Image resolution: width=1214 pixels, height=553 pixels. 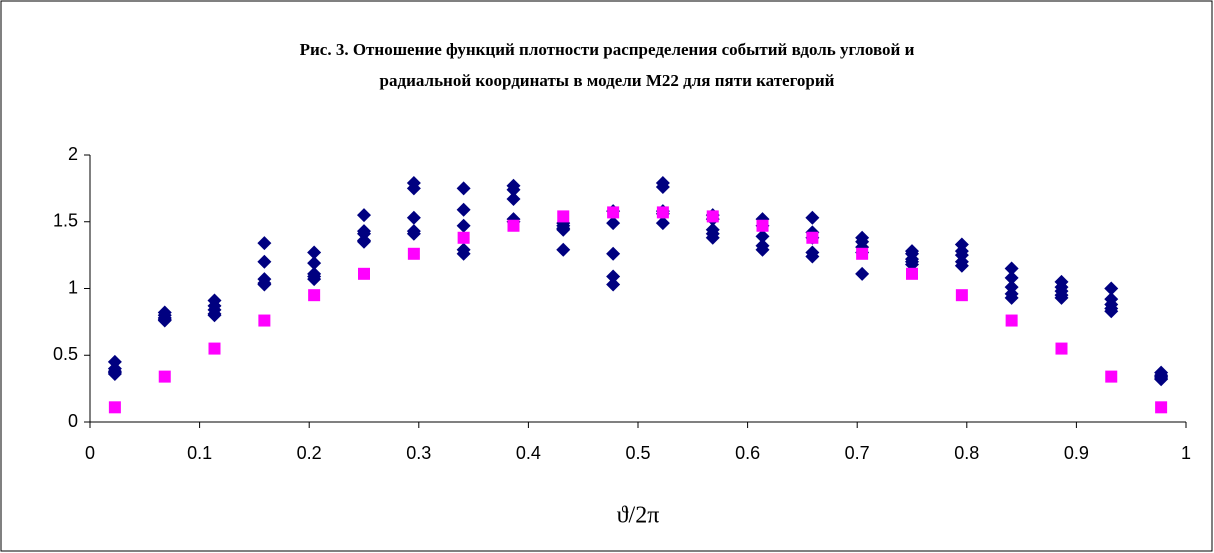 I want to click on y-tick-label: 1, so click(x=73, y=287).